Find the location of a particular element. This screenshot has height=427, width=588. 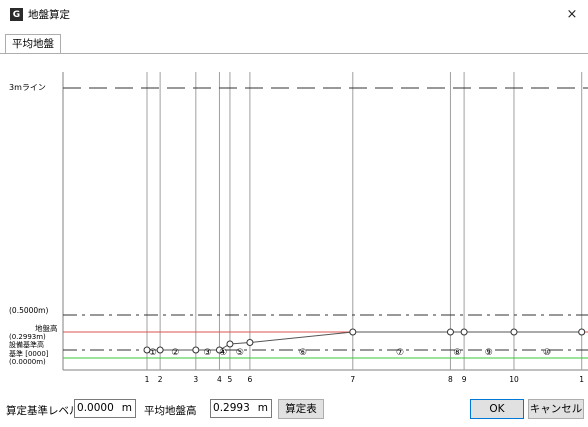

tab-divider is located at coordinates (294, 53).